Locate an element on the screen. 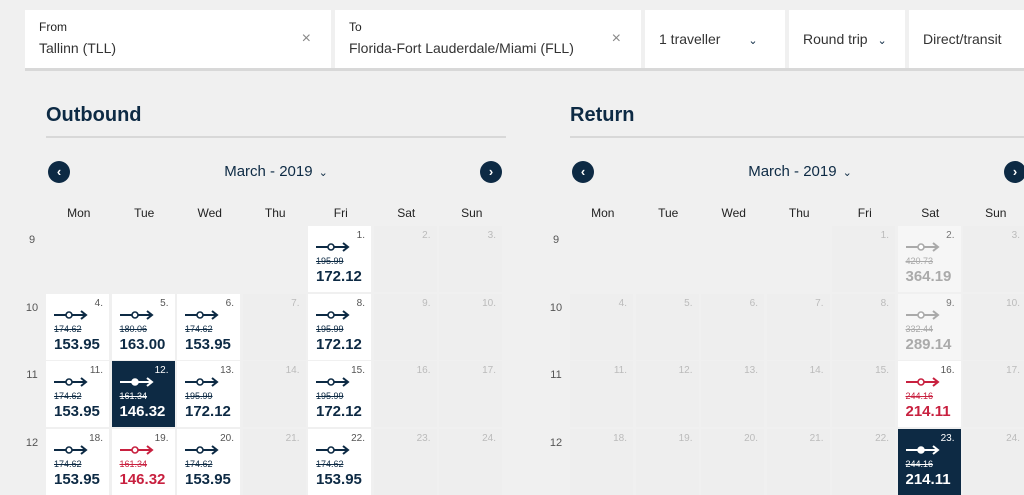  calendar-day: 9. 332.44 289.14 is located at coordinates (929, 326).